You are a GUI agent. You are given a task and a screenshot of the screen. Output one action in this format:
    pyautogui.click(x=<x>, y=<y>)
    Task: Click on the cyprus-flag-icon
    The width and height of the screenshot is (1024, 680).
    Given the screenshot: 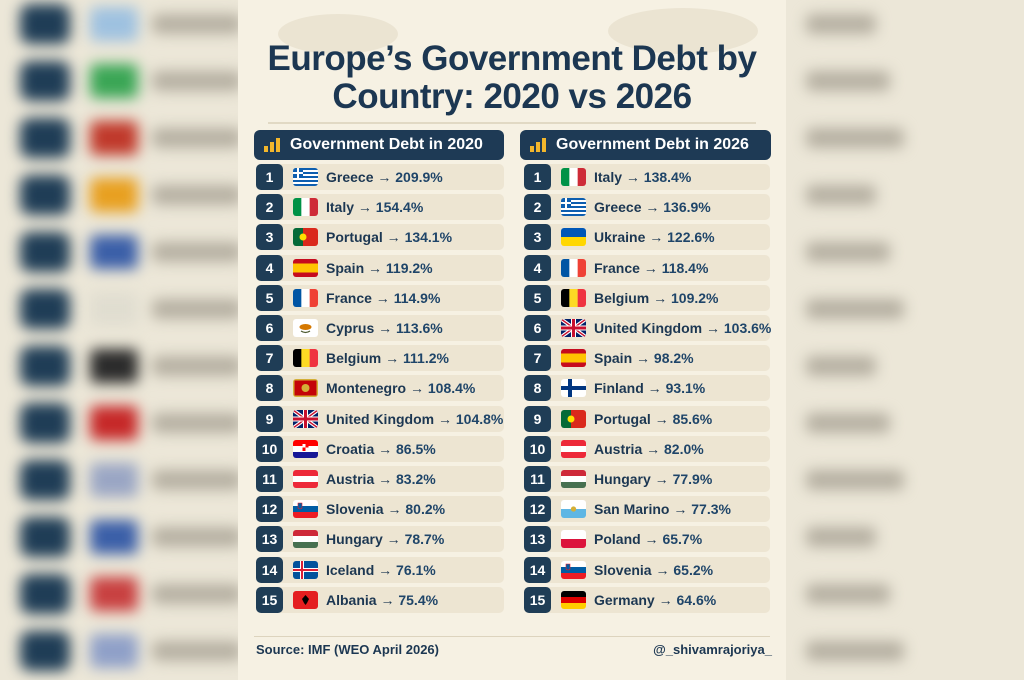 What is the action you would take?
    pyautogui.click(x=305, y=328)
    